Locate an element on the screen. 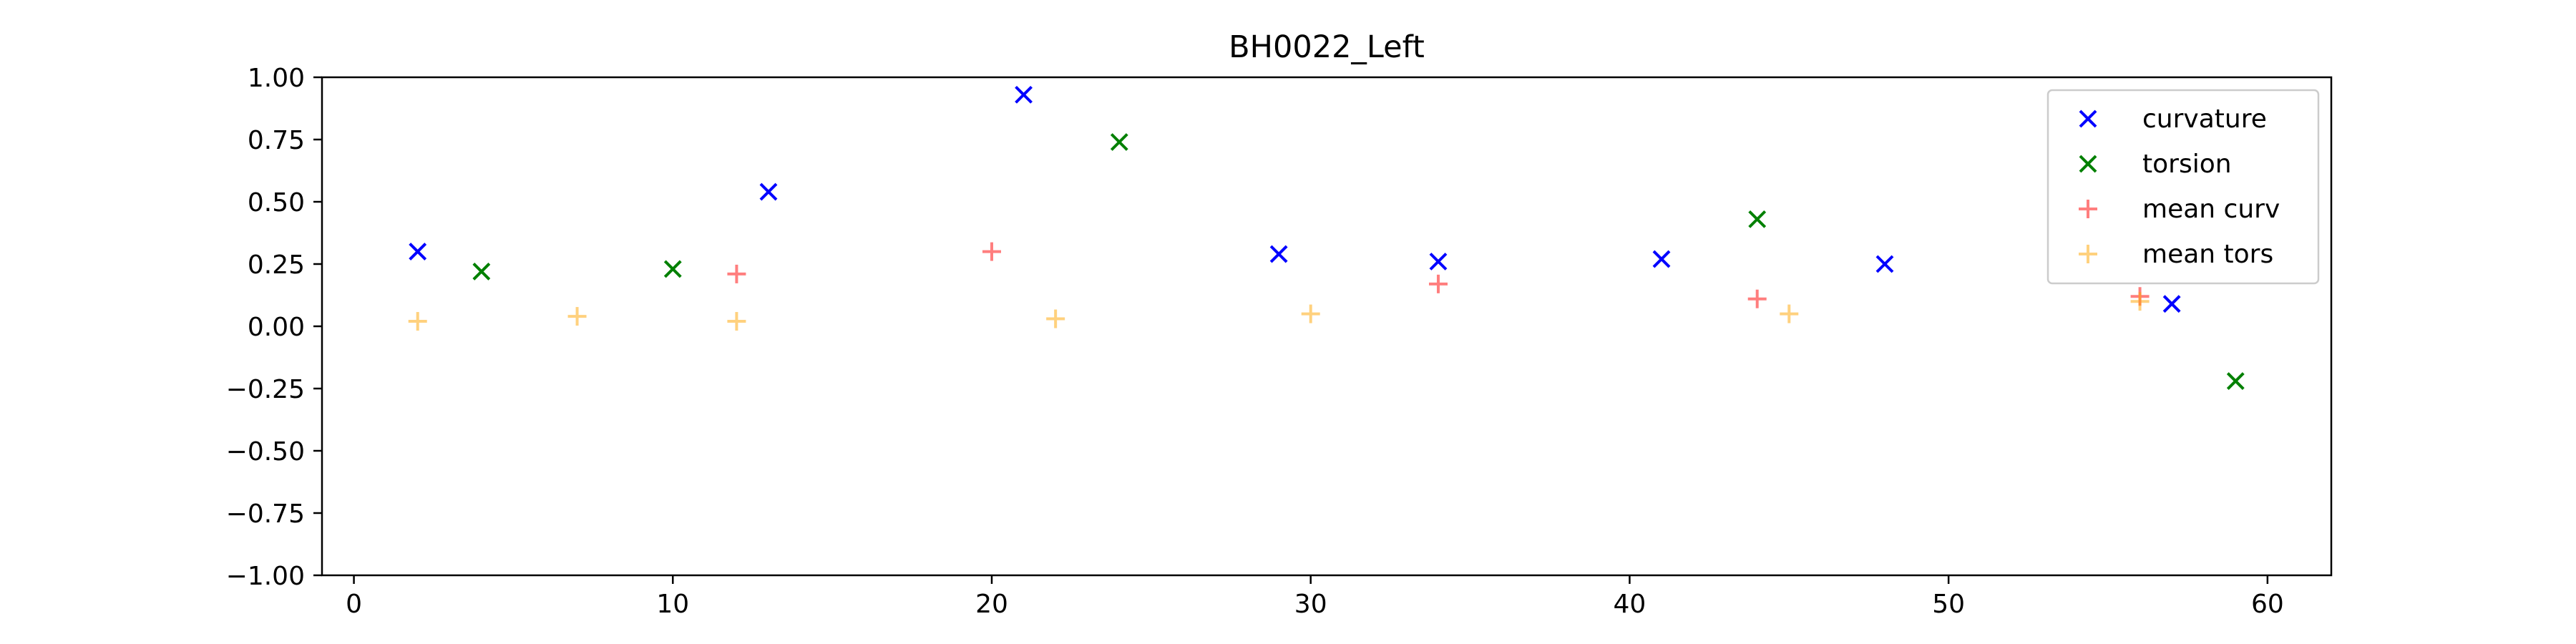 The image size is (2576, 644). y-tick-label: 0.00 is located at coordinates (276, 327).